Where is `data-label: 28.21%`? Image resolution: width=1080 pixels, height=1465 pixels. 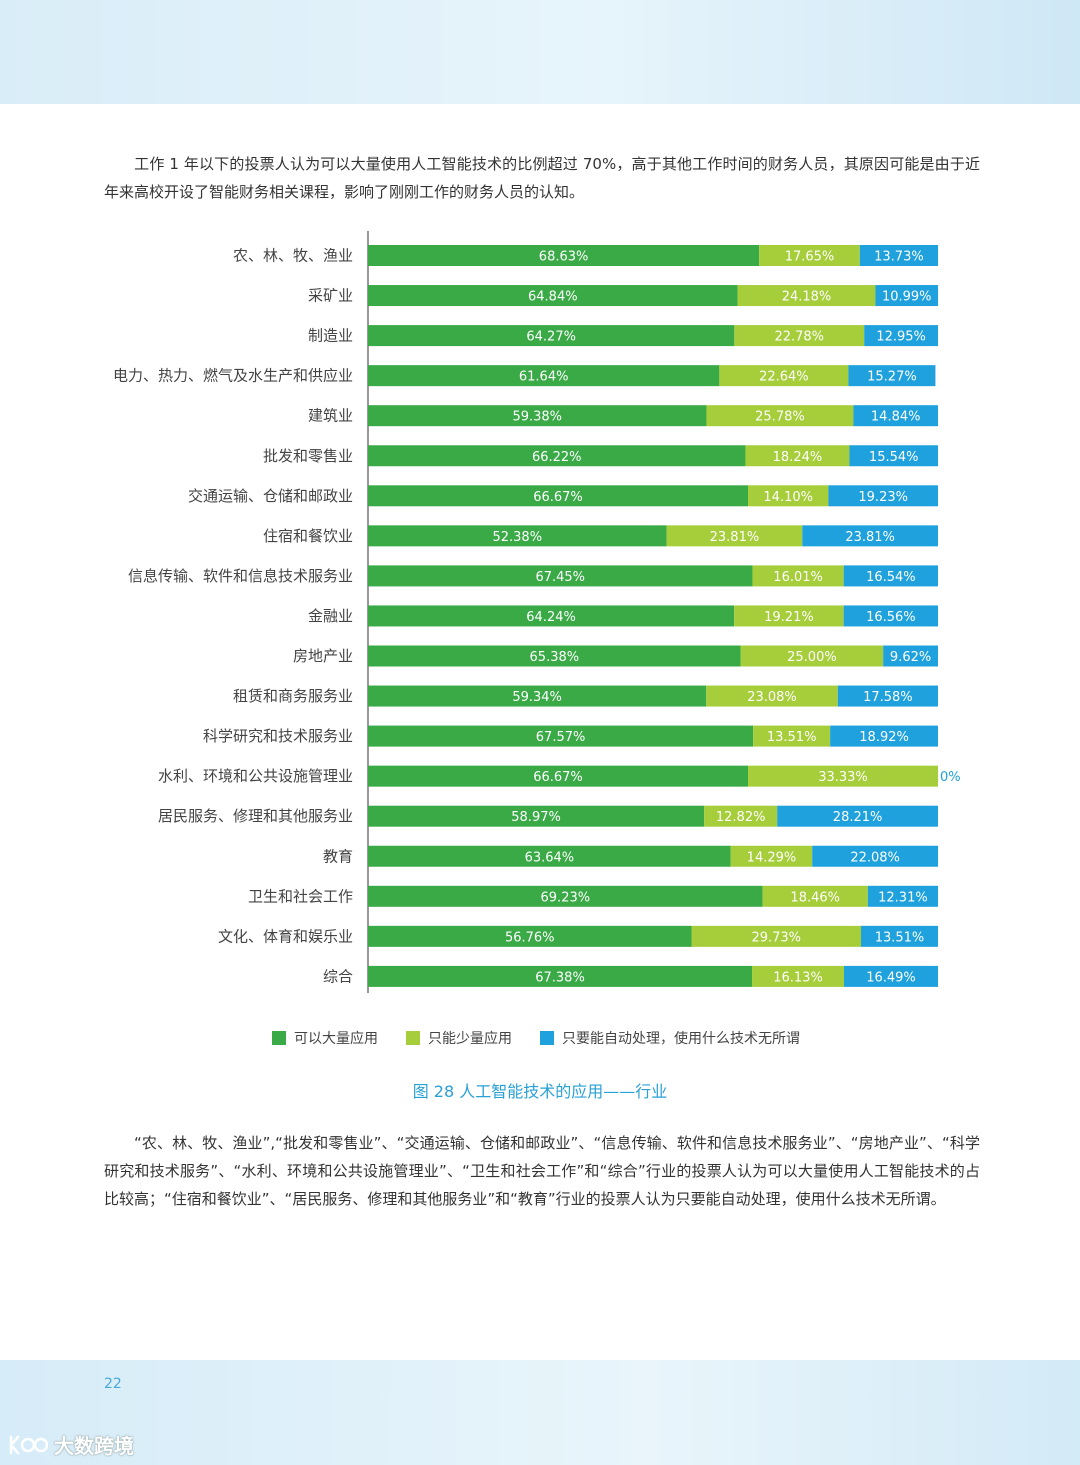
data-label: 28.21% is located at coordinates (858, 817).